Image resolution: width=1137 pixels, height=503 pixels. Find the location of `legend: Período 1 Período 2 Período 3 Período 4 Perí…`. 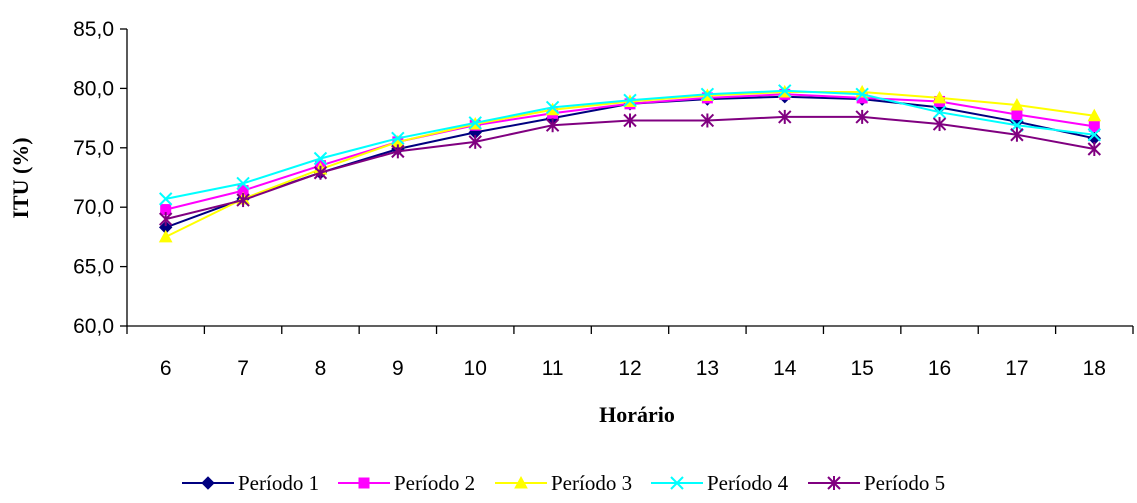

legend: Período 1 Período 2 Período 3 Período 4 Perí… is located at coordinates (563, 483).